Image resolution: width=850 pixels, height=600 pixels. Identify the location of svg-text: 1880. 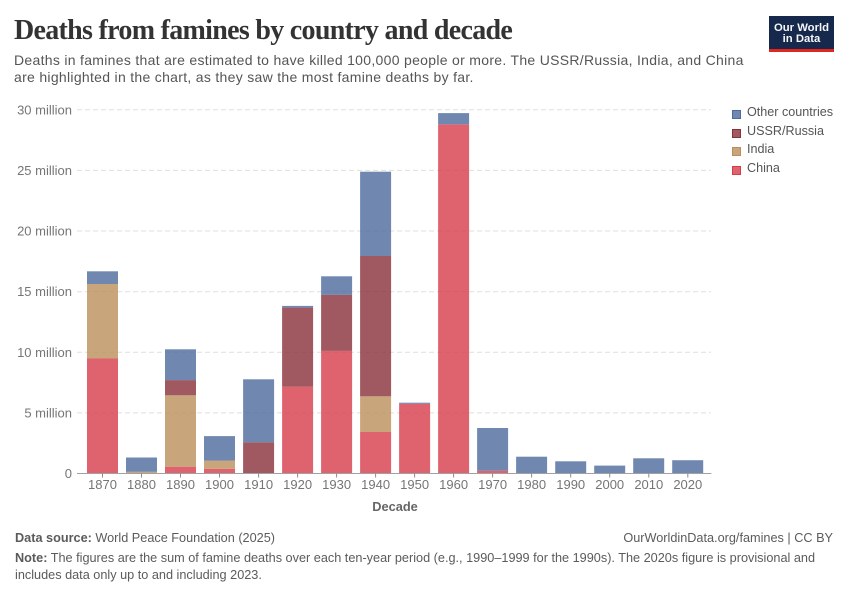
(141, 484).